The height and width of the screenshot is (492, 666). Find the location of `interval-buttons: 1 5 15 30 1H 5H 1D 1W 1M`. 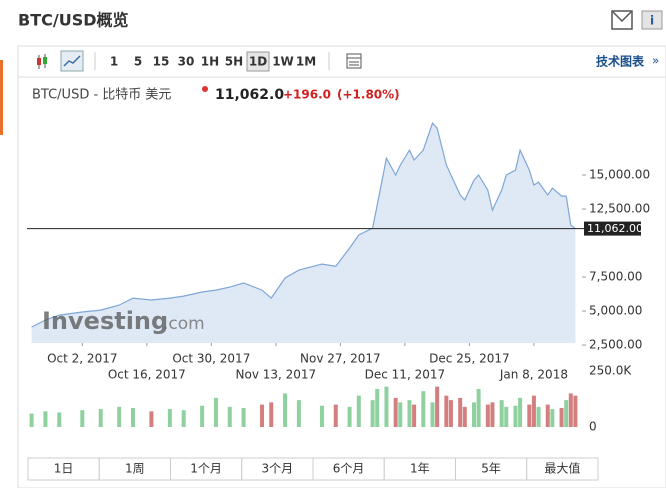

interval-buttons: 1 5 15 30 1H 5H 1D 1W 1M is located at coordinates (213, 61).